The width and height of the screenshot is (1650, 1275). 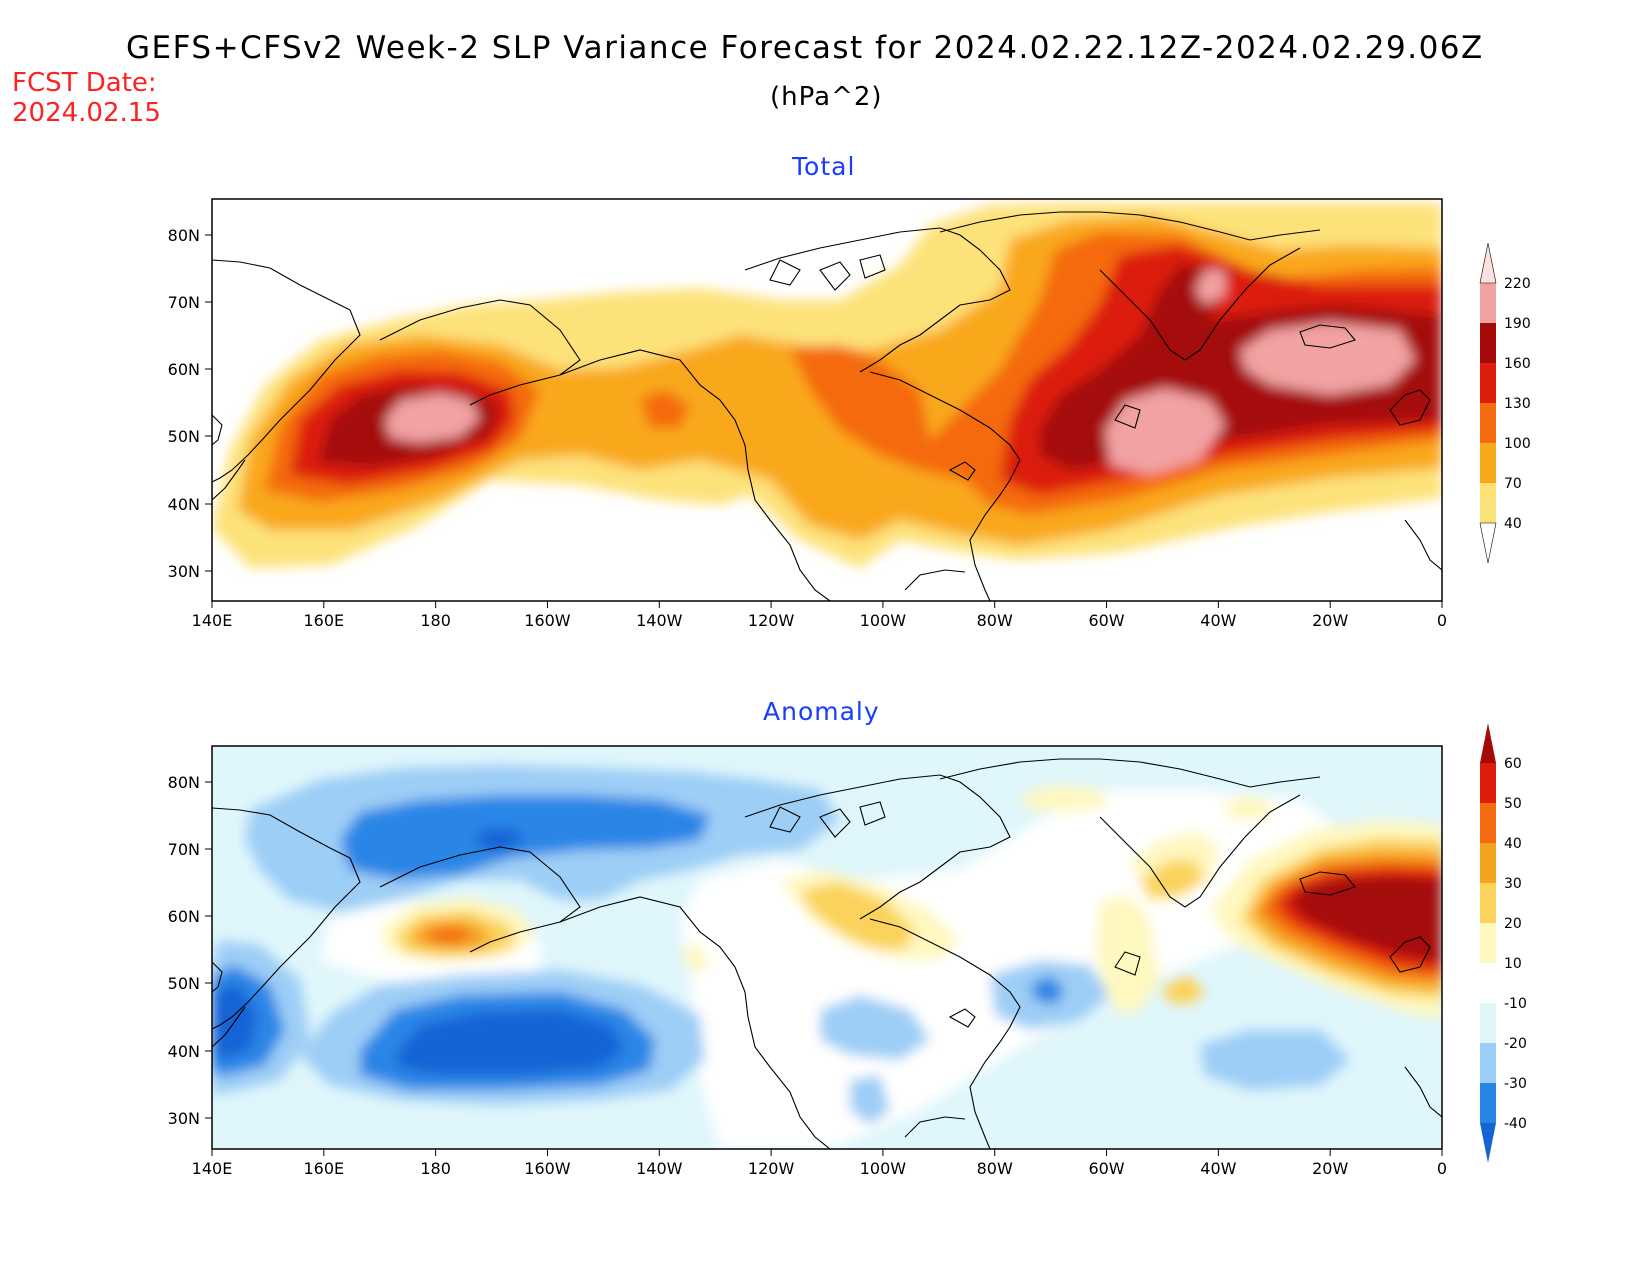 I want to click on anomaly-contour-pos20, so click(x=918, y=921).